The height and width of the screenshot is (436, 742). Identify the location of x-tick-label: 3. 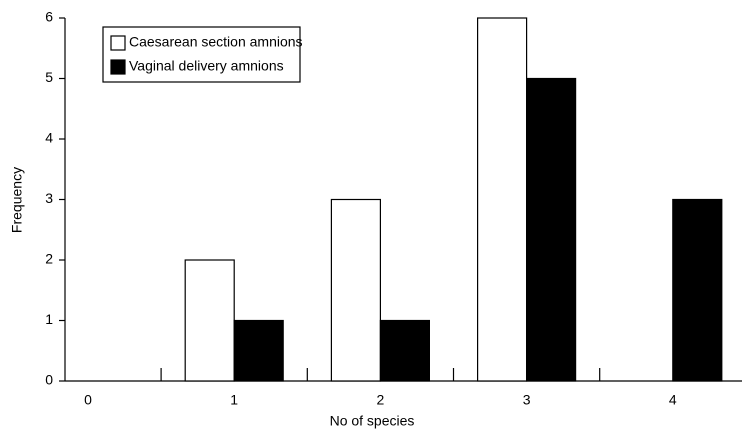
(527, 400).